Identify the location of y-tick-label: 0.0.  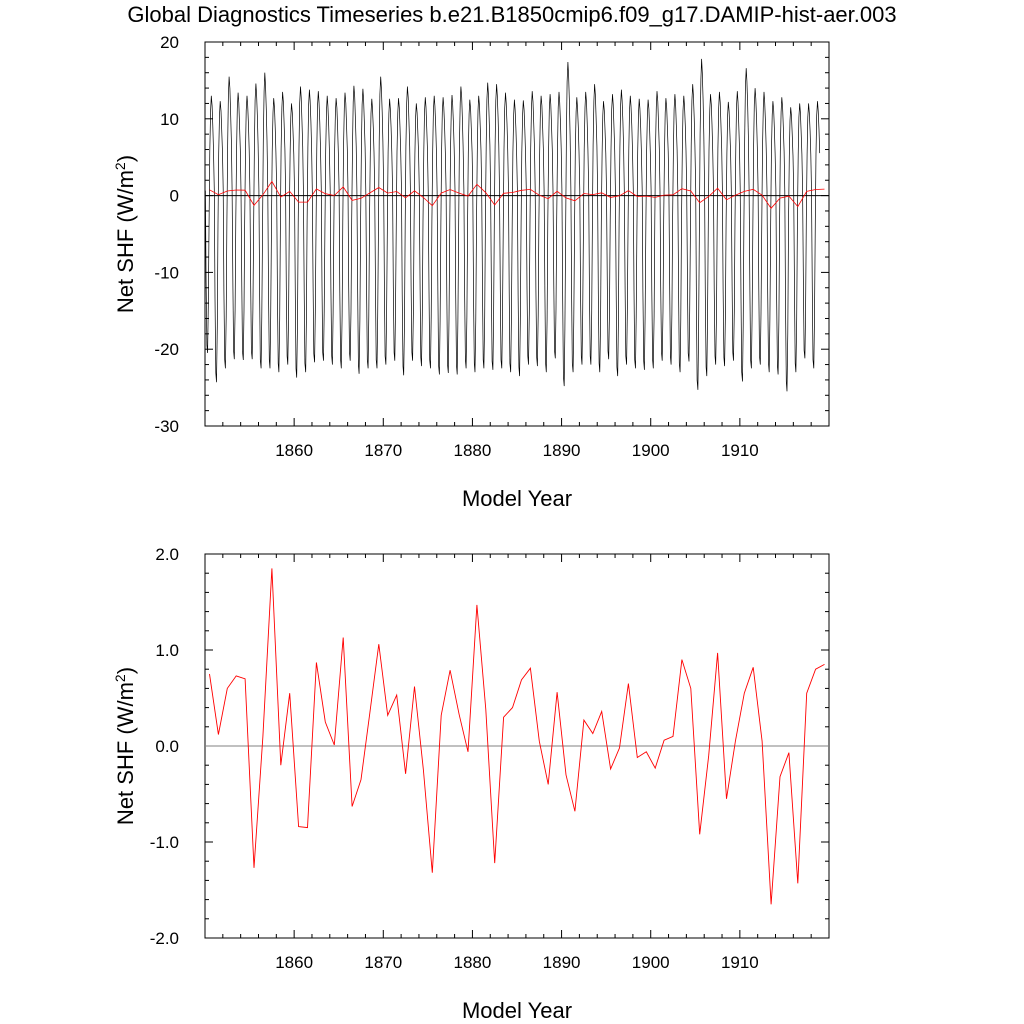
(167, 746).